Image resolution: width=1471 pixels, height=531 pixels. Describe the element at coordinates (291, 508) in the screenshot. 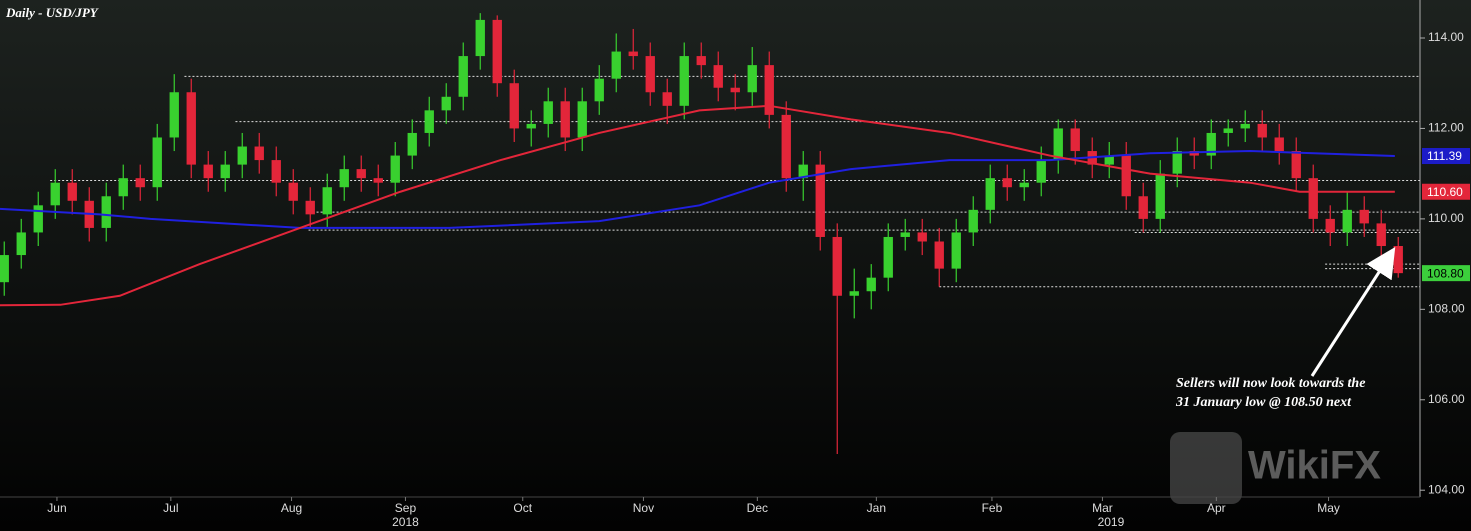

I see `x-tick-label: Aug` at that location.